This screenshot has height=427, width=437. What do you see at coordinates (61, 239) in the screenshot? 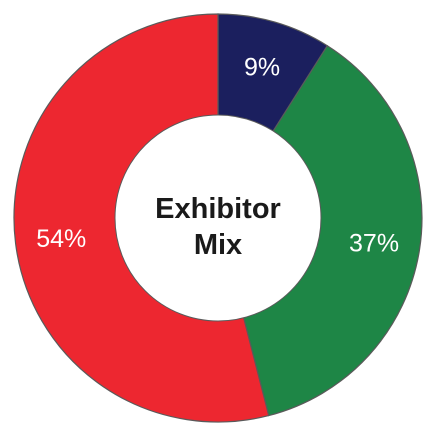
I see `slice-label-2: 54%` at bounding box center [61, 239].